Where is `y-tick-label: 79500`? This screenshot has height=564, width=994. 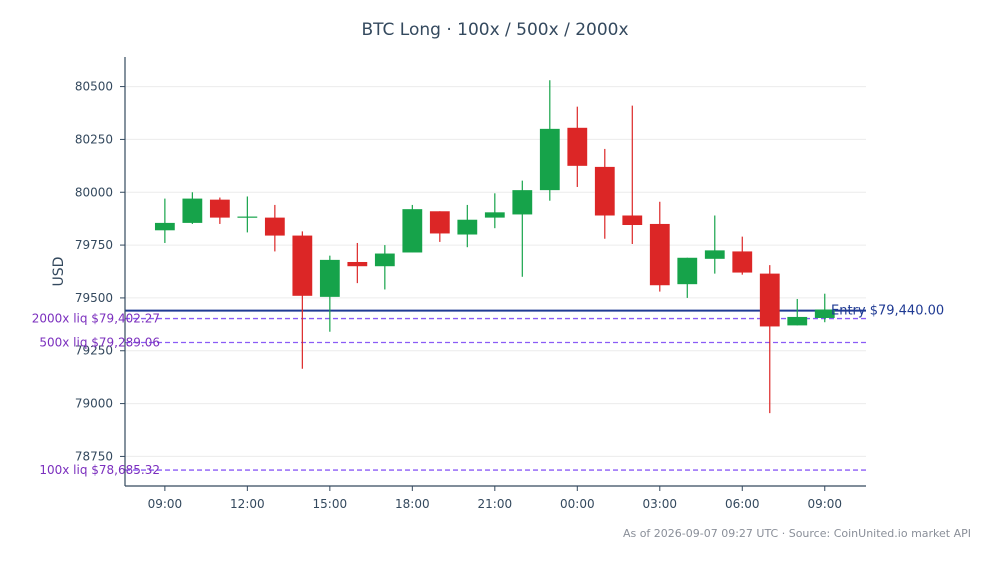
y-tick-label: 79500 is located at coordinates (94, 298).